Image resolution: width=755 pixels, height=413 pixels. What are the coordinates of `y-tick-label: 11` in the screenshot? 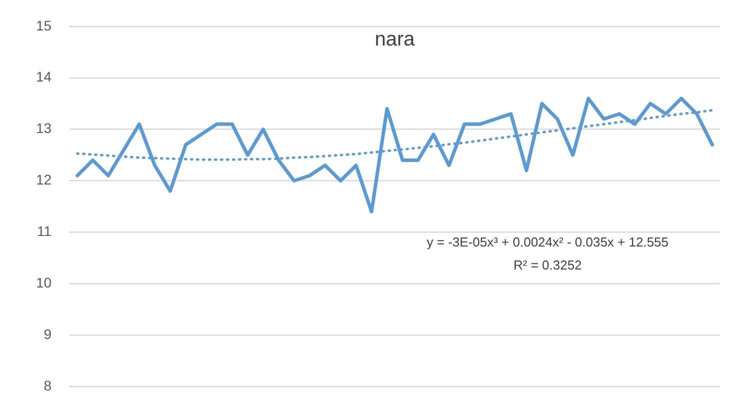 It's located at (44, 231).